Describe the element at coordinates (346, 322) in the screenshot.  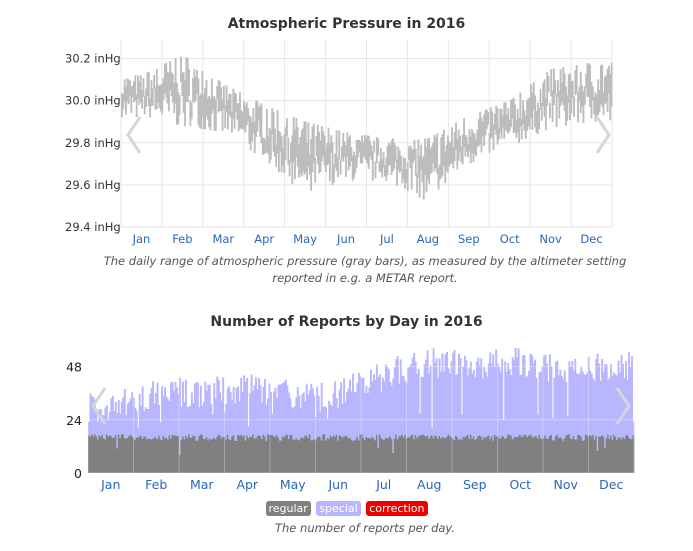
I see `reports-chart-title: Number of Reports by Day in 2016` at that location.